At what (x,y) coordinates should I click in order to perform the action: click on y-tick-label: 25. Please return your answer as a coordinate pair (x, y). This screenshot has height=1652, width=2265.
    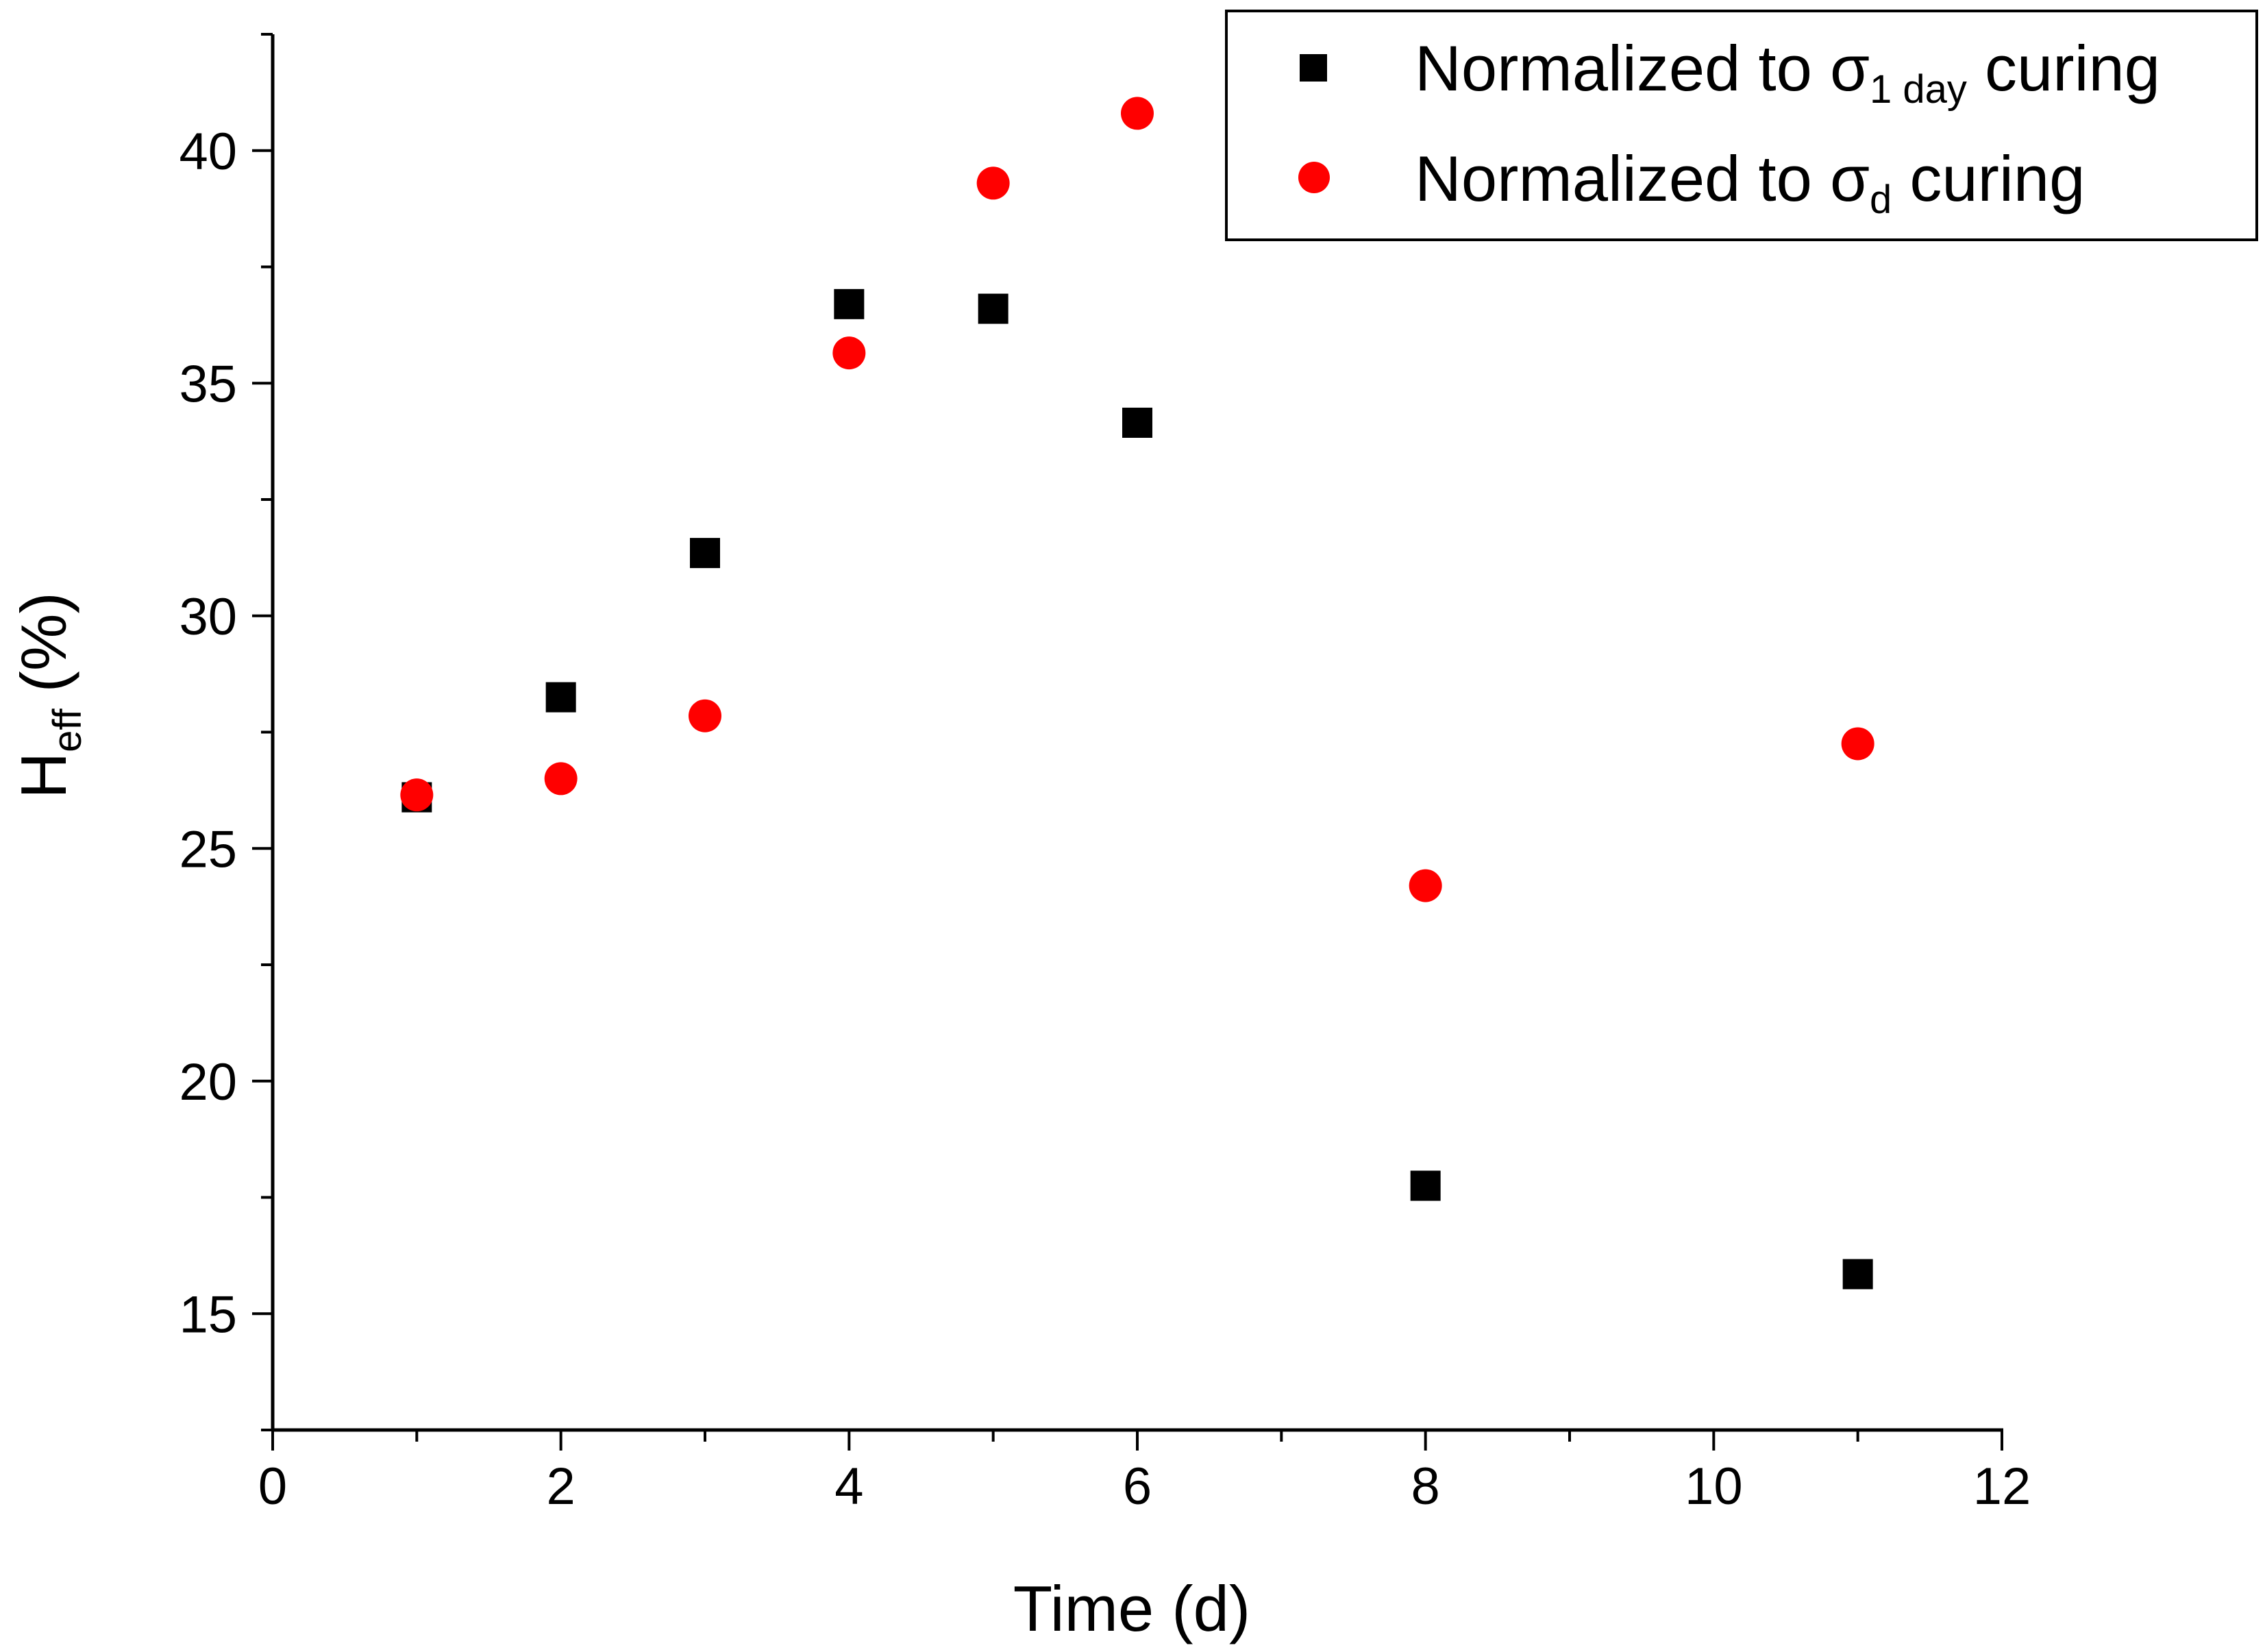
    Looking at the image, I should click on (208, 849).